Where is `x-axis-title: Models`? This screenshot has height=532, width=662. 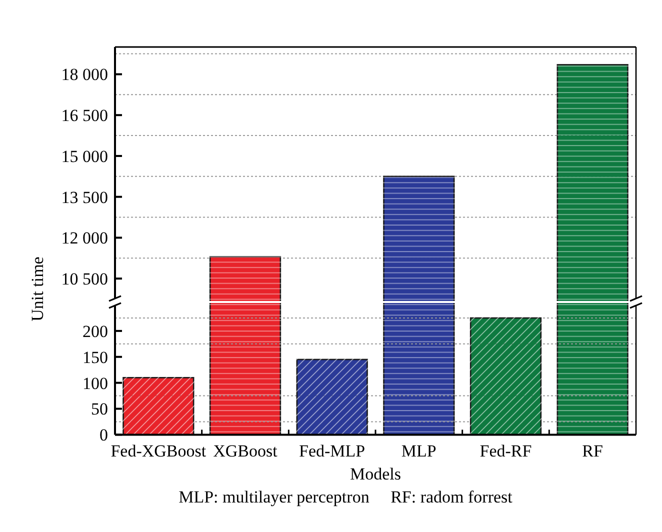
x-axis-title: Models is located at coordinates (375, 474).